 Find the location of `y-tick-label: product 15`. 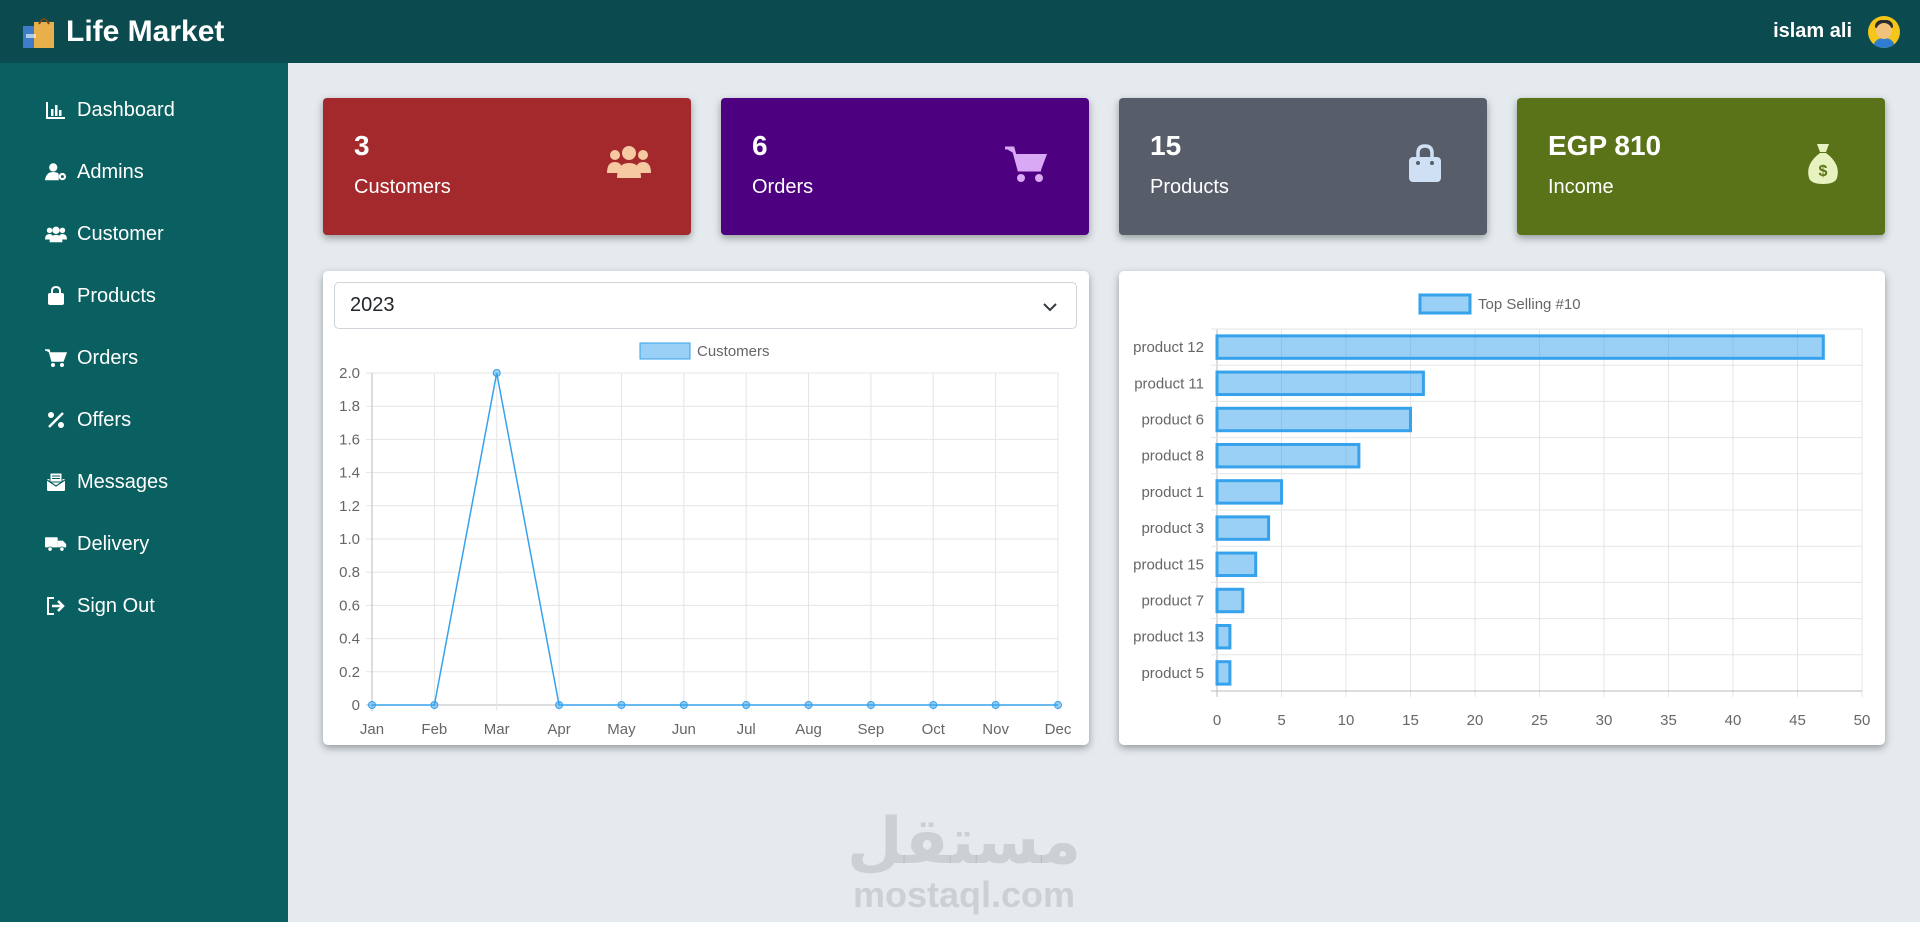

y-tick-label: product 15 is located at coordinates (1168, 564).